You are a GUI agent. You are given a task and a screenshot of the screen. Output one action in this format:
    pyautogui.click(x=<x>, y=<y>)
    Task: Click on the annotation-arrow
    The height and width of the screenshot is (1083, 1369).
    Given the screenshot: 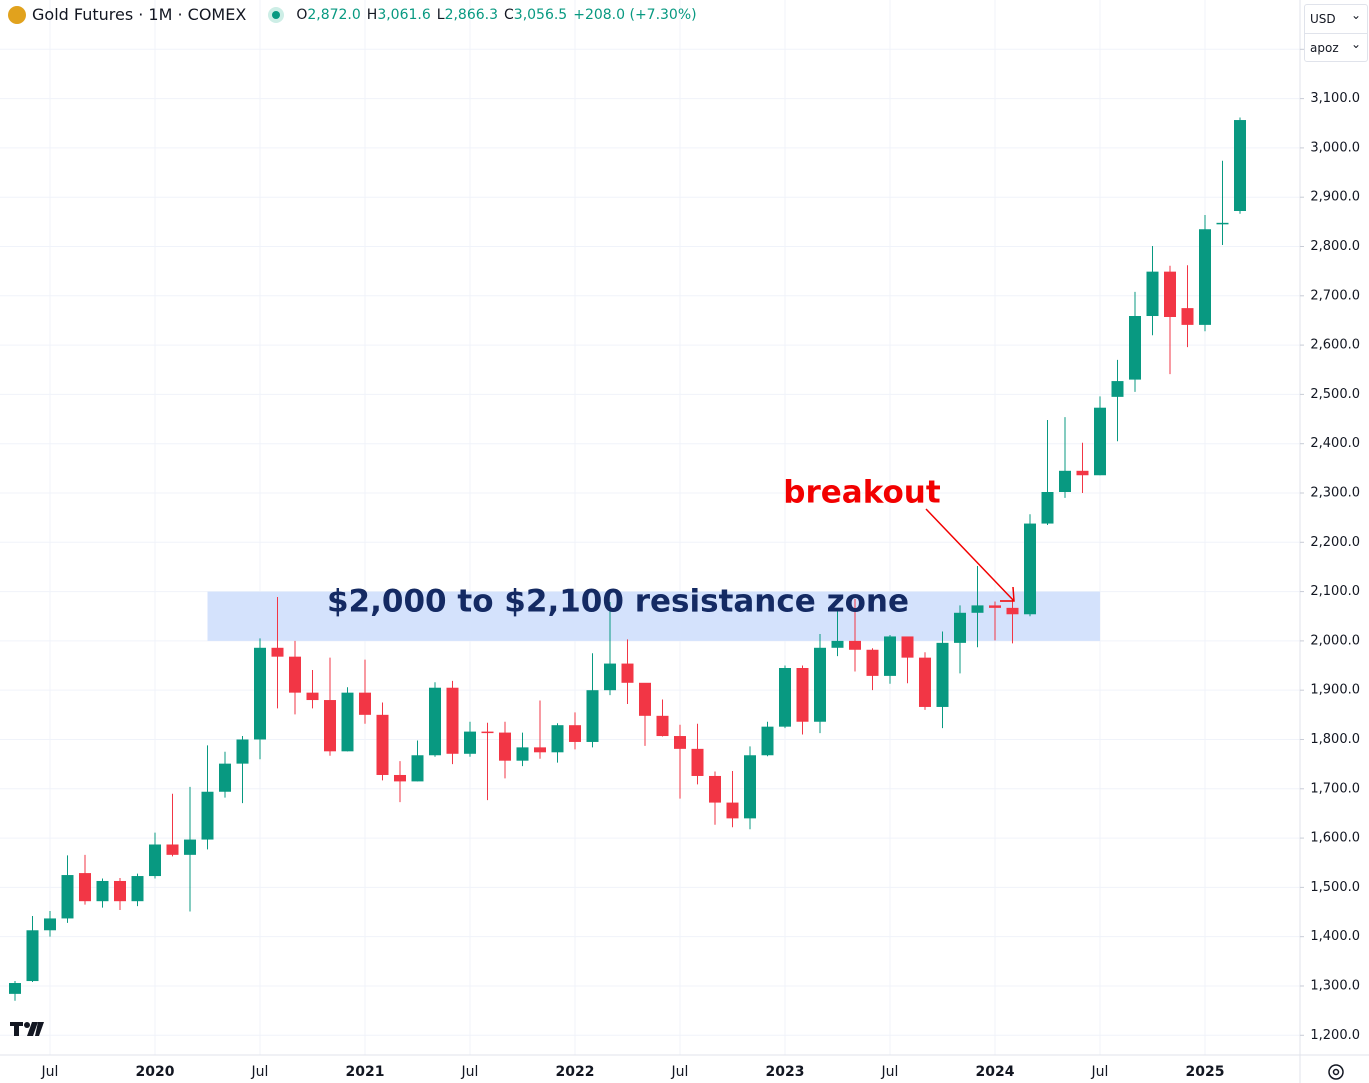 What is the action you would take?
    pyautogui.click(x=970, y=555)
    